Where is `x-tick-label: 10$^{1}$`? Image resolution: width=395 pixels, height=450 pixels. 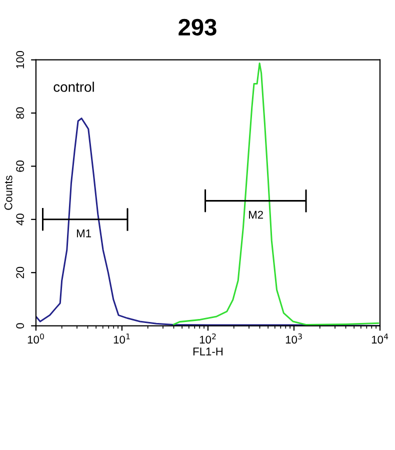 x-tick-label: 10$^{1}$ is located at coordinates (122, 339).